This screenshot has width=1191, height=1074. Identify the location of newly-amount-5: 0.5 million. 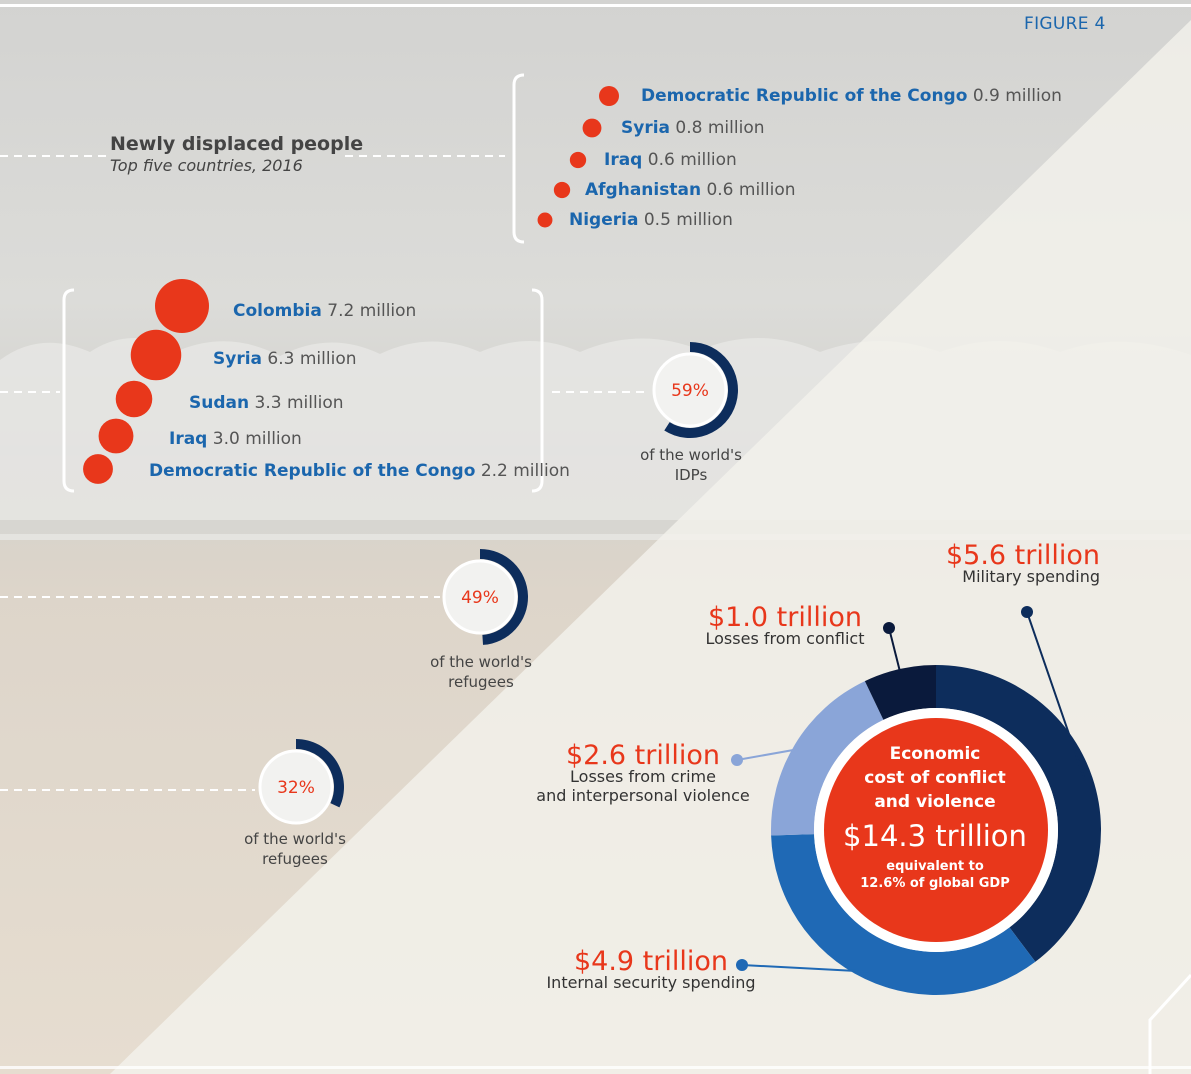
(688, 220).